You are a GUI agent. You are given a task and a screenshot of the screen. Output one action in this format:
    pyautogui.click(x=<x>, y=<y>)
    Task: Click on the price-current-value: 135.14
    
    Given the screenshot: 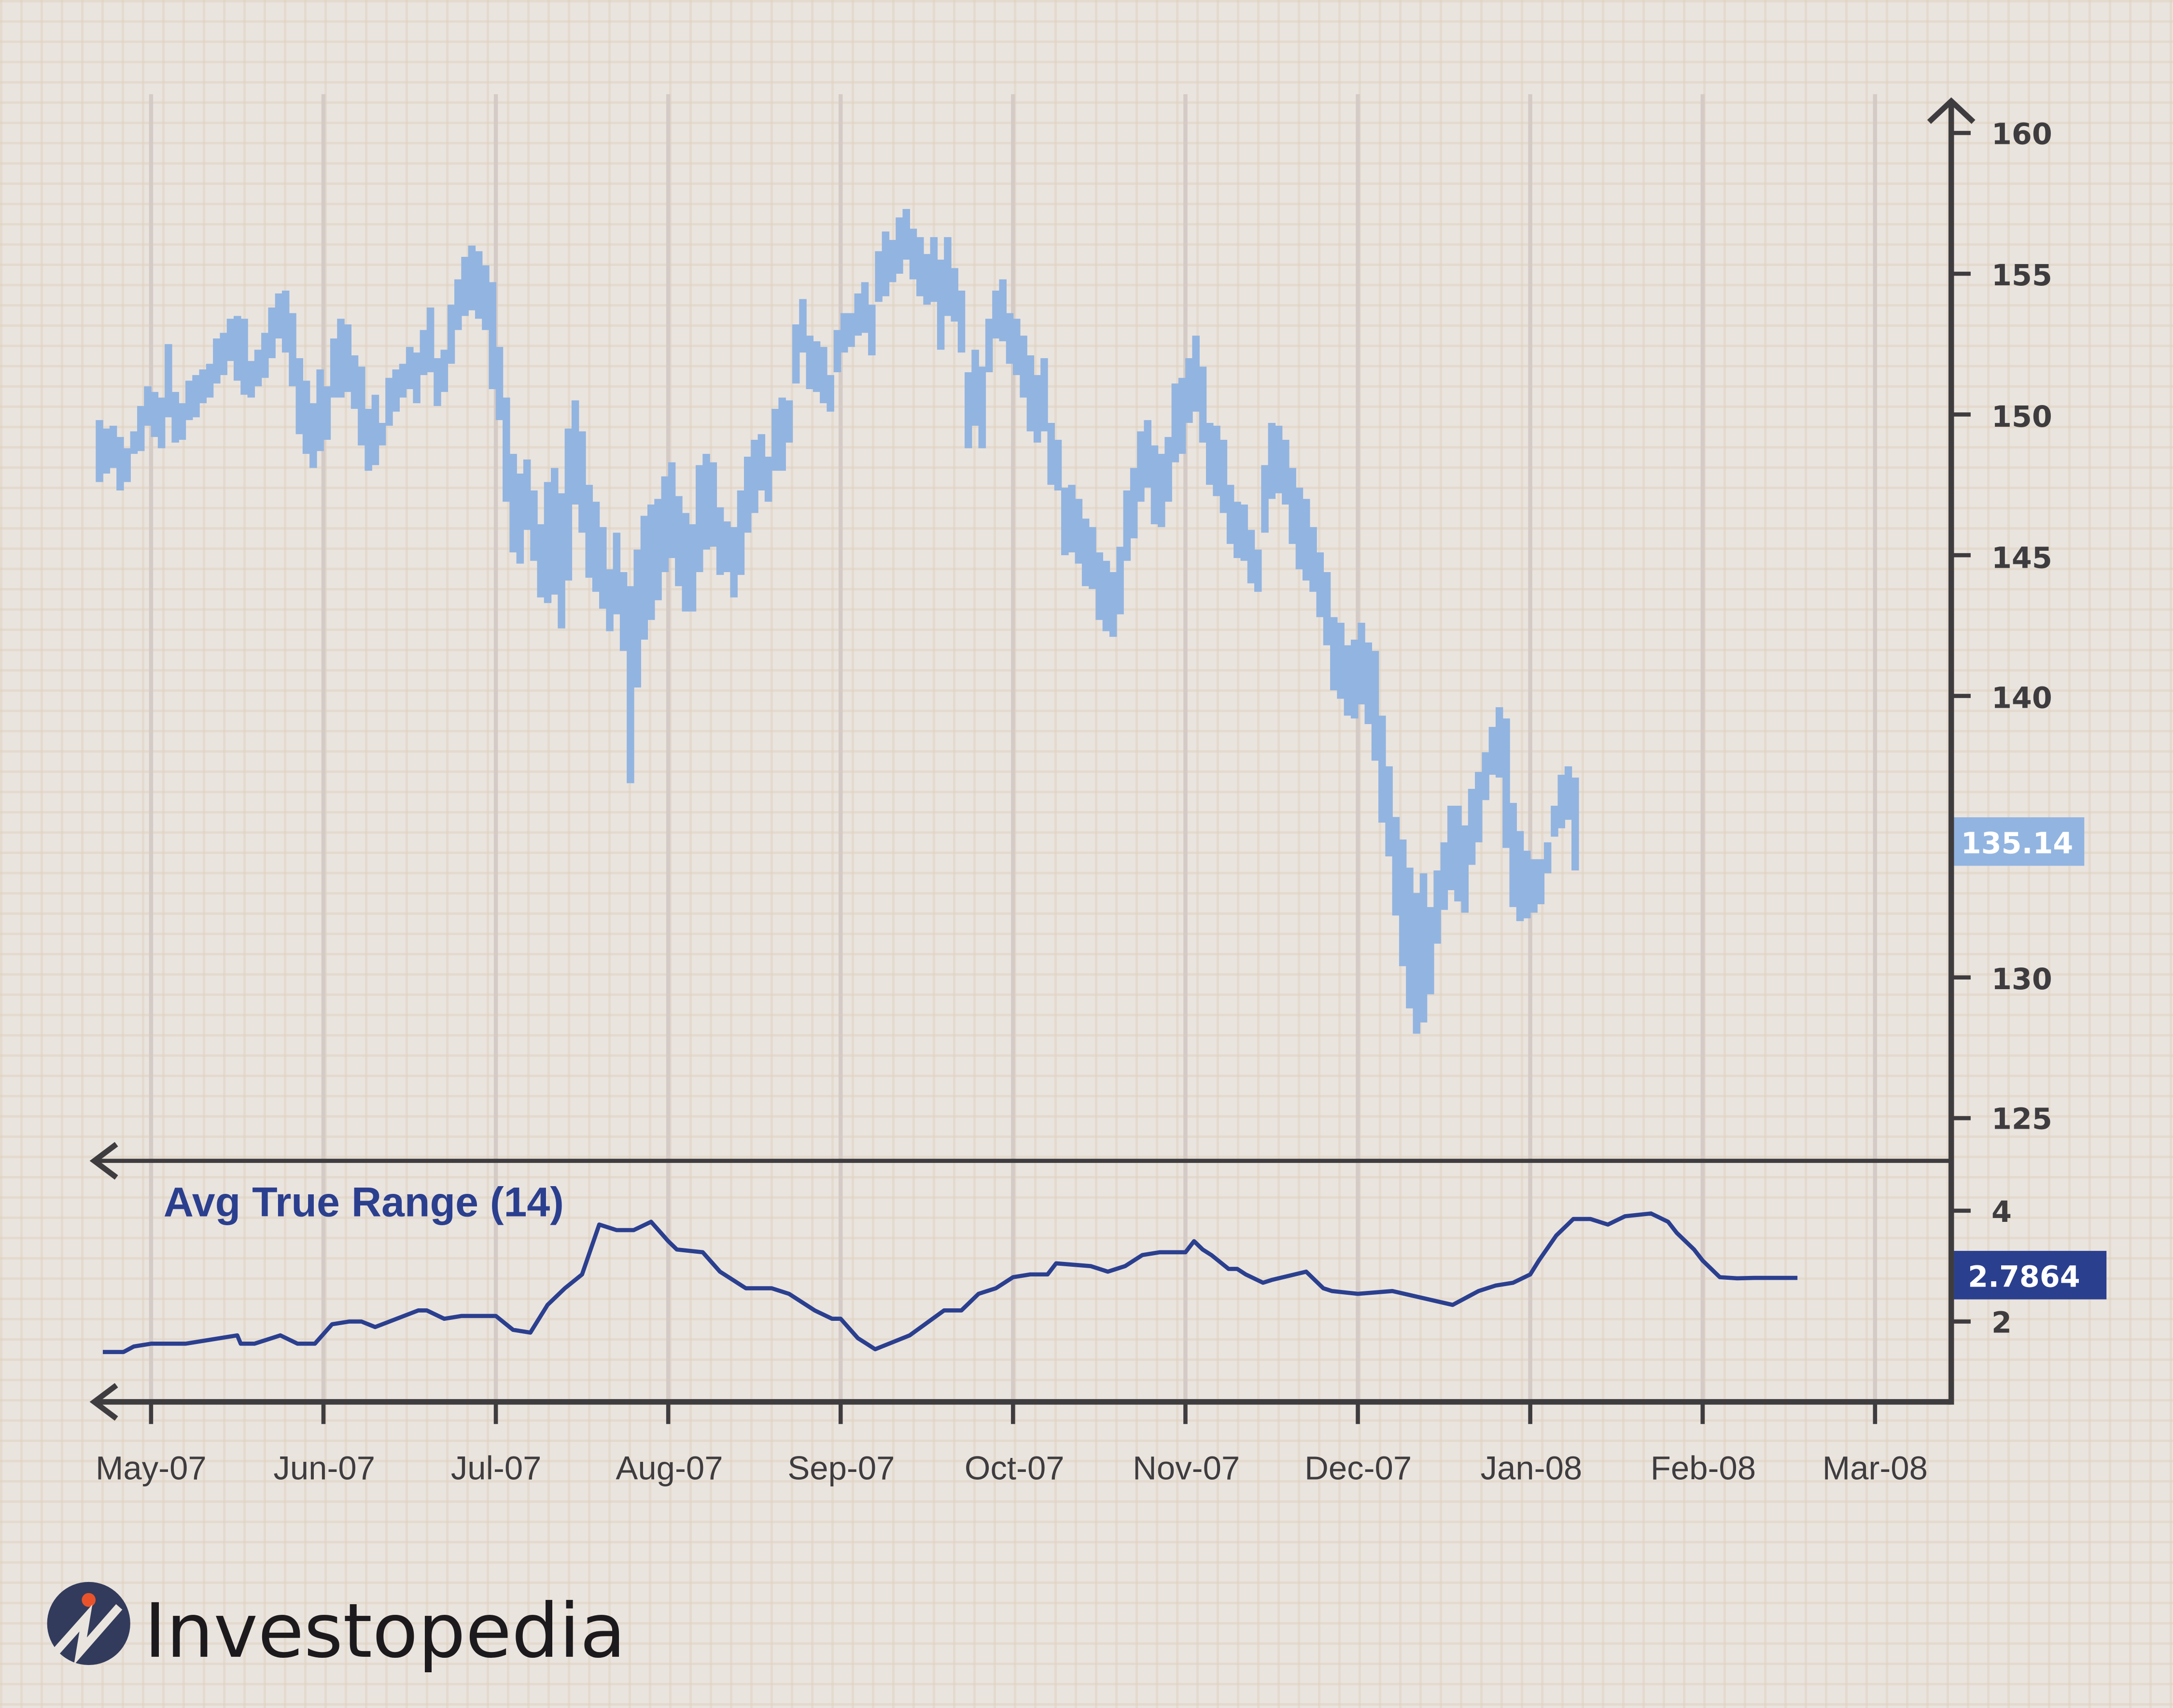 What is the action you would take?
    pyautogui.click(x=2017, y=844)
    